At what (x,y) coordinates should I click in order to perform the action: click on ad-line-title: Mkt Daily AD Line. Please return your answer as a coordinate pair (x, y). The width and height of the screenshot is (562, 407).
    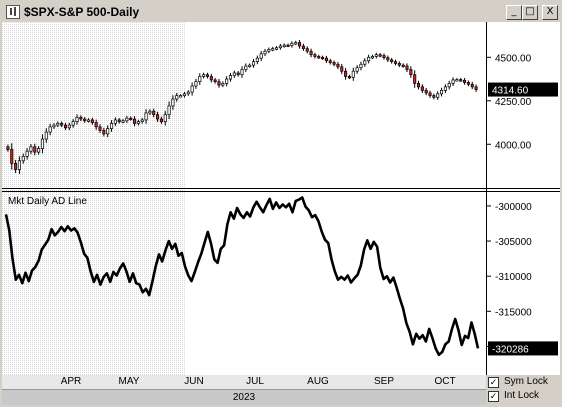
    Looking at the image, I should click on (47, 201).